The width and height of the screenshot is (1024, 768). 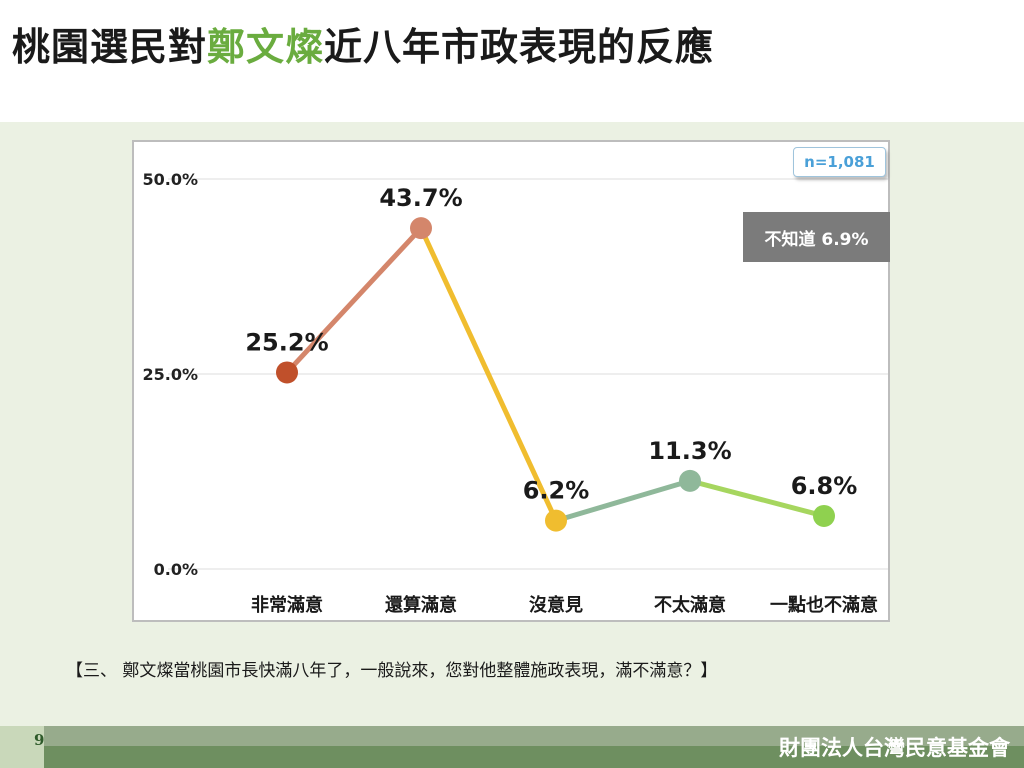 I want to click on title-highlight: 鄭文燦, so click(x=266, y=47).